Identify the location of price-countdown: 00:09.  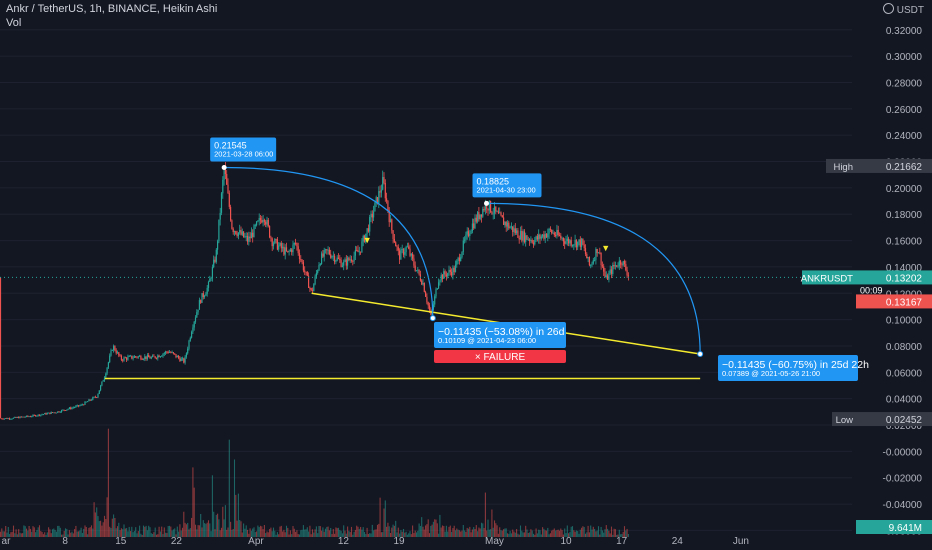
(871, 290).